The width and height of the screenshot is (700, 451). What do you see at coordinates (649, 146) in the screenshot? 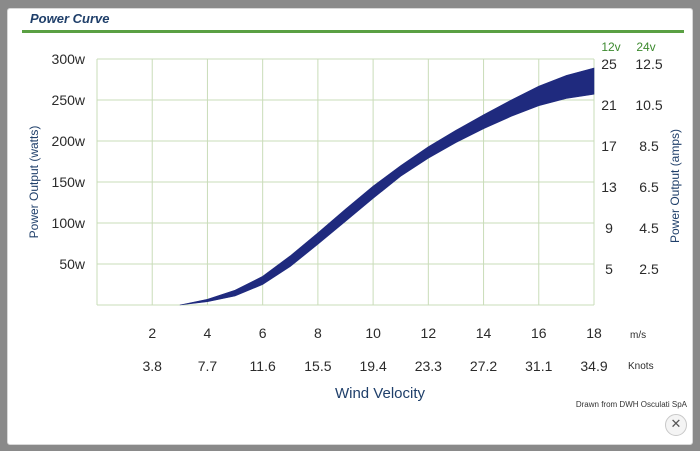
I see `right-tick-24v: 8.5` at bounding box center [649, 146].